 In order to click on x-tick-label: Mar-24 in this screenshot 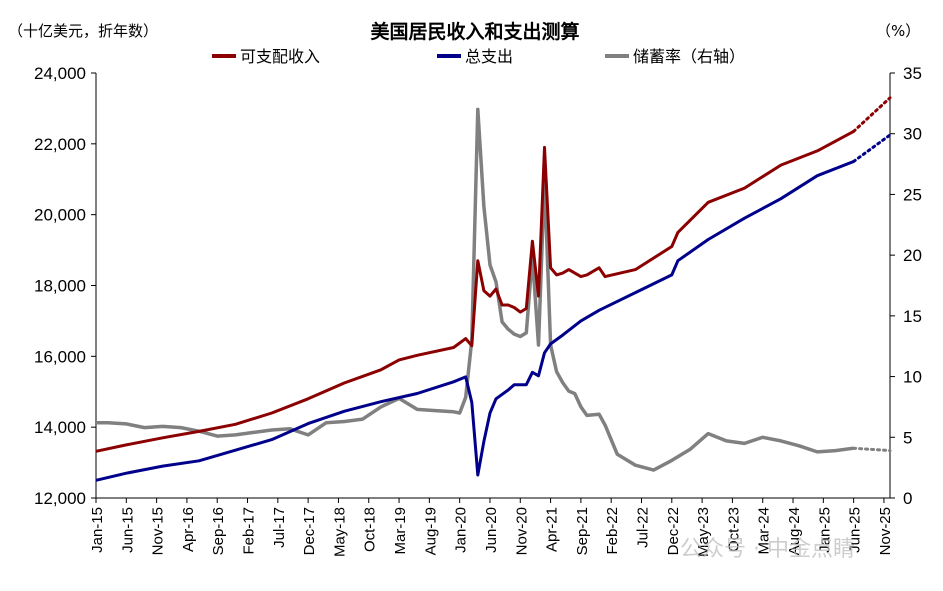, I will do `click(764, 531)`.